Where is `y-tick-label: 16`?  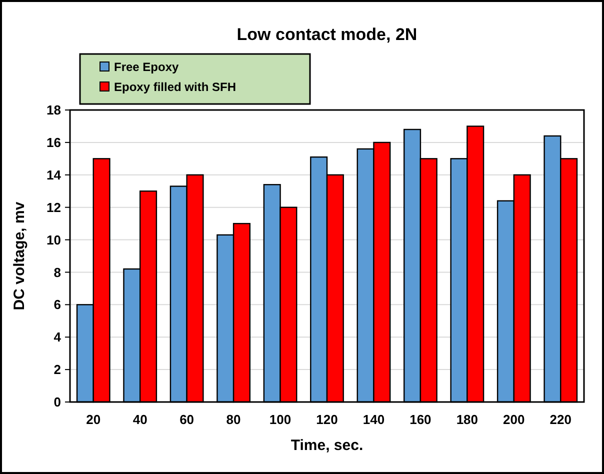
y-tick-label: 16 is located at coordinates (53, 142).